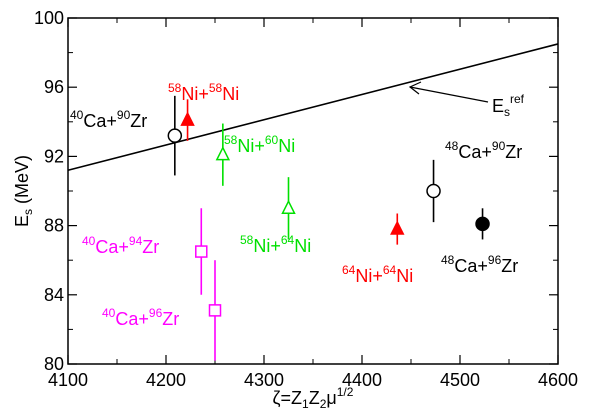 This screenshot has height=410, width=592. What do you see at coordinates (166, 380) in the screenshot?
I see `x-tick-label: 4200` at bounding box center [166, 380].